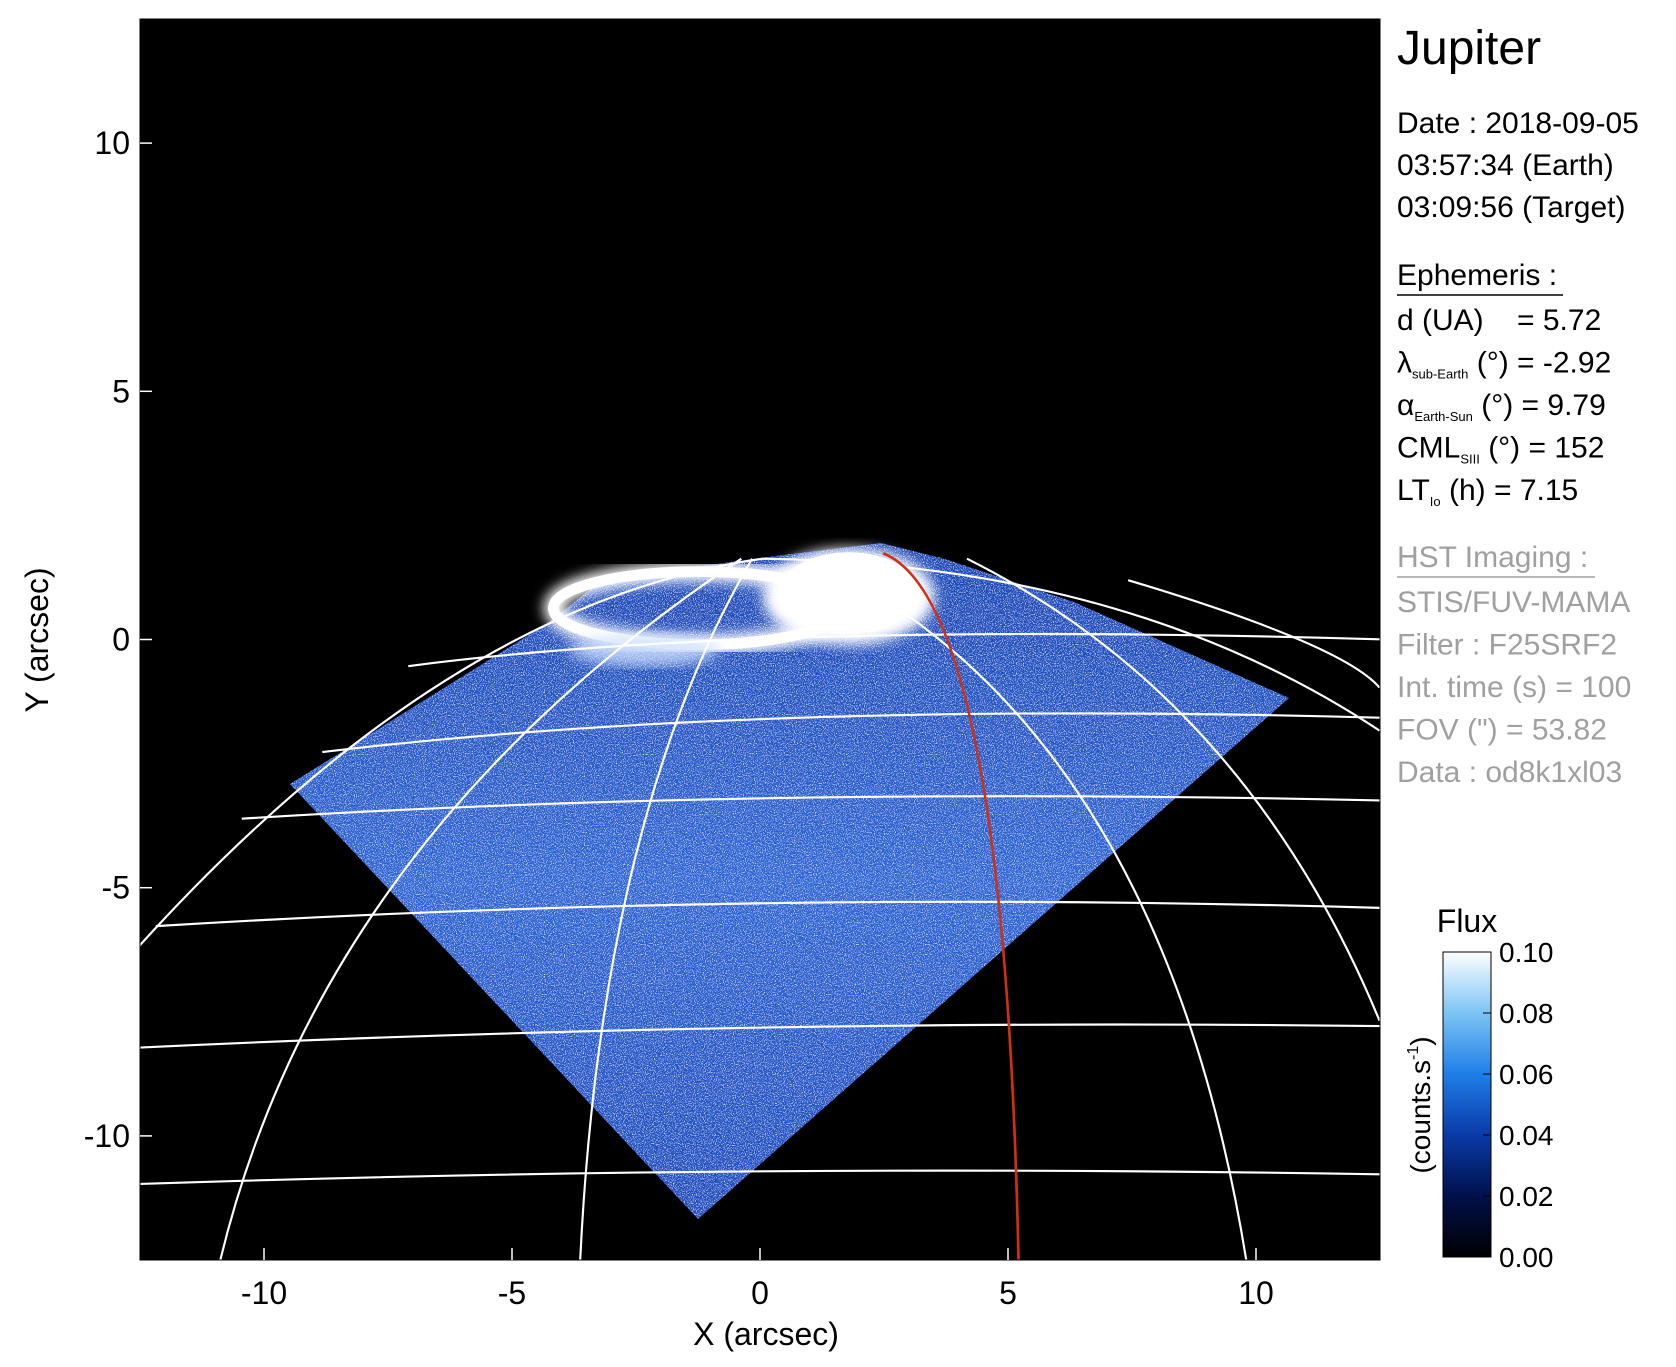 The image size is (1676, 1367). Describe the element at coordinates (1511, 207) in the screenshot. I see `date-line: 03:09:56 (Target)` at that location.